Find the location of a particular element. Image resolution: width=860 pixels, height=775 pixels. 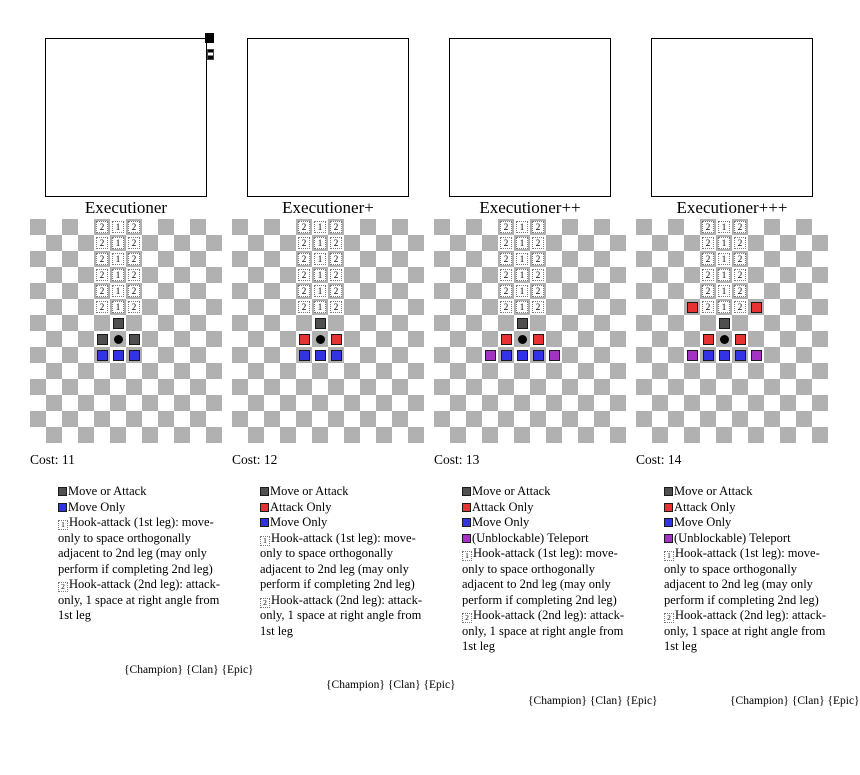

cost-label: Cost: 12 is located at coordinates (255, 459).